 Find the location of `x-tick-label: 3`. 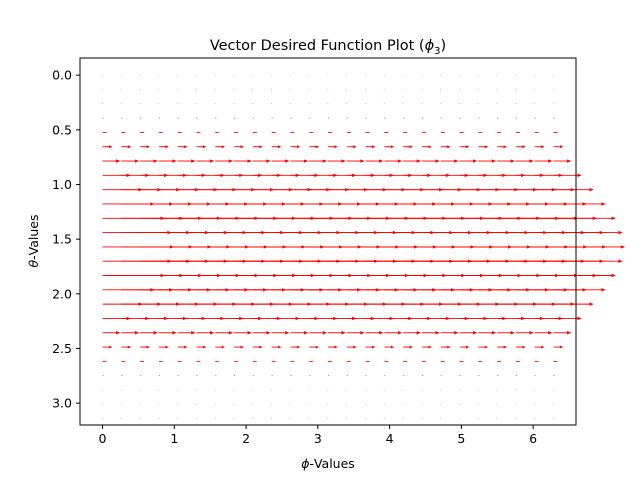

x-tick-label: 3 is located at coordinates (318, 438).